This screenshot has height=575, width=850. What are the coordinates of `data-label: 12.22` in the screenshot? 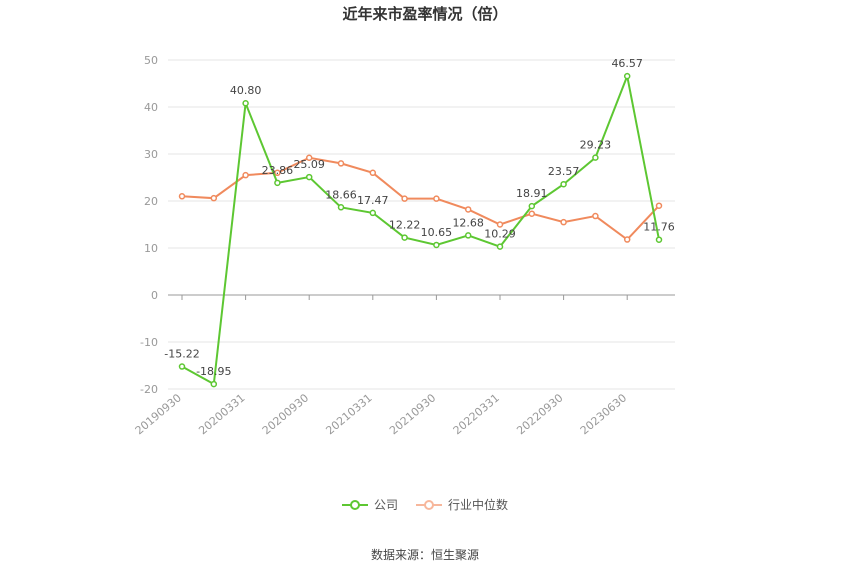 It's located at (405, 225).